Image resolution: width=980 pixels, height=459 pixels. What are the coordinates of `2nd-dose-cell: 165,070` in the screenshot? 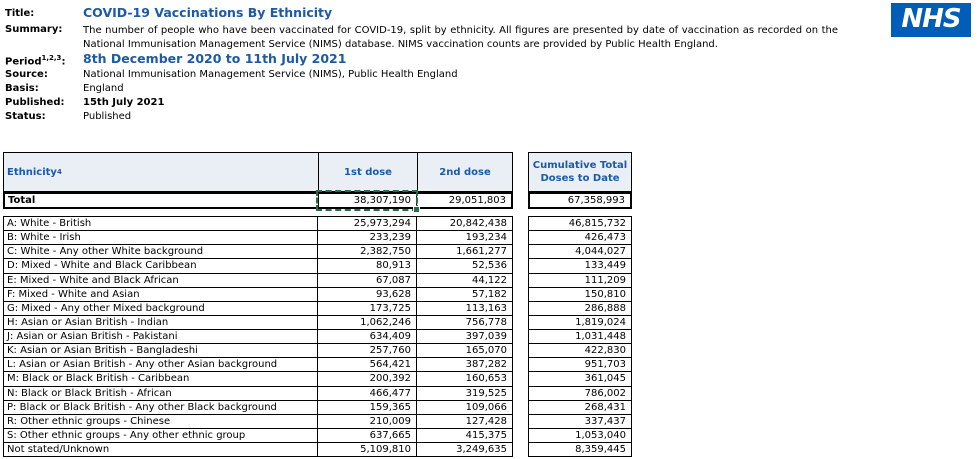 It's located at (486, 351).